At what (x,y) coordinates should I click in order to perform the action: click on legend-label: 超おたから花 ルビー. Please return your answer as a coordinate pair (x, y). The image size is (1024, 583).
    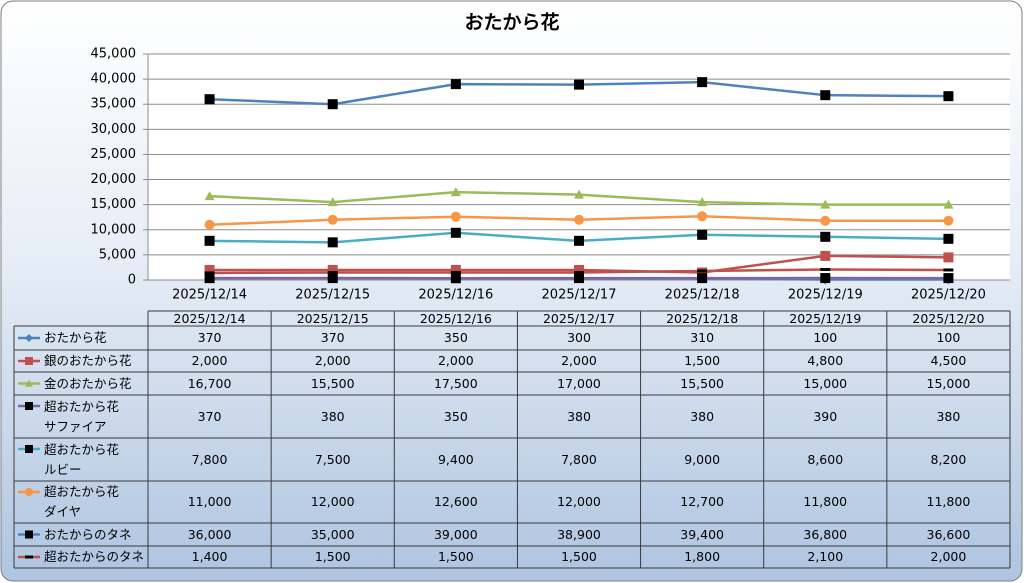
    Looking at the image, I should click on (82, 459).